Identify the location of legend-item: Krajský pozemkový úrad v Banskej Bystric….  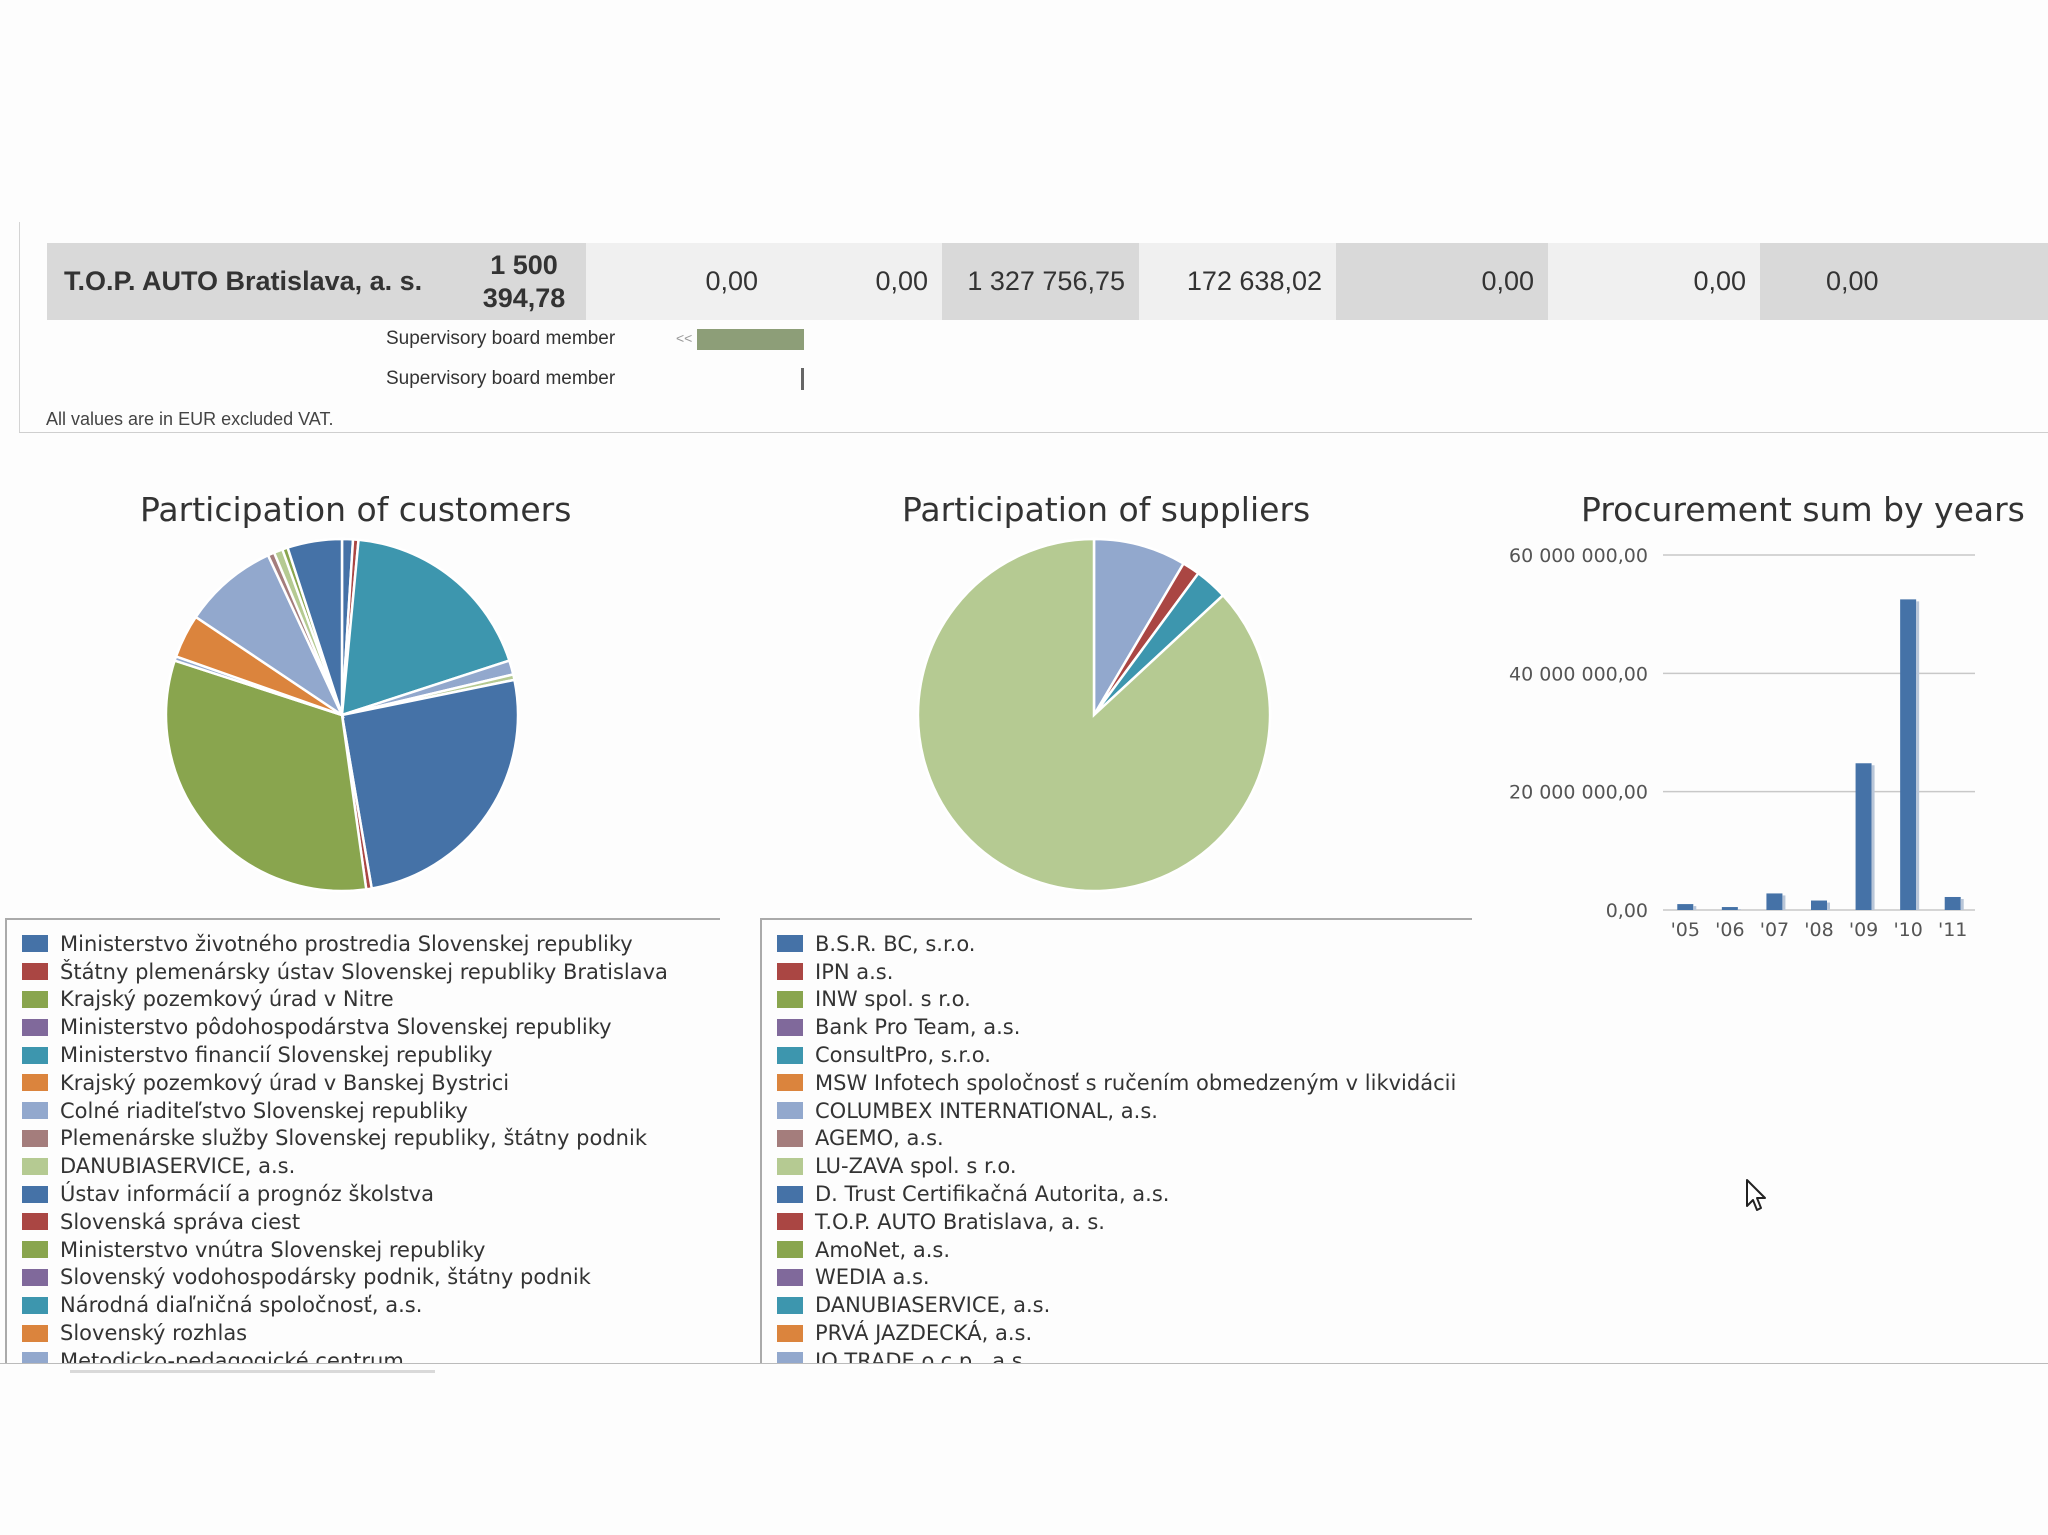
(363, 1083).